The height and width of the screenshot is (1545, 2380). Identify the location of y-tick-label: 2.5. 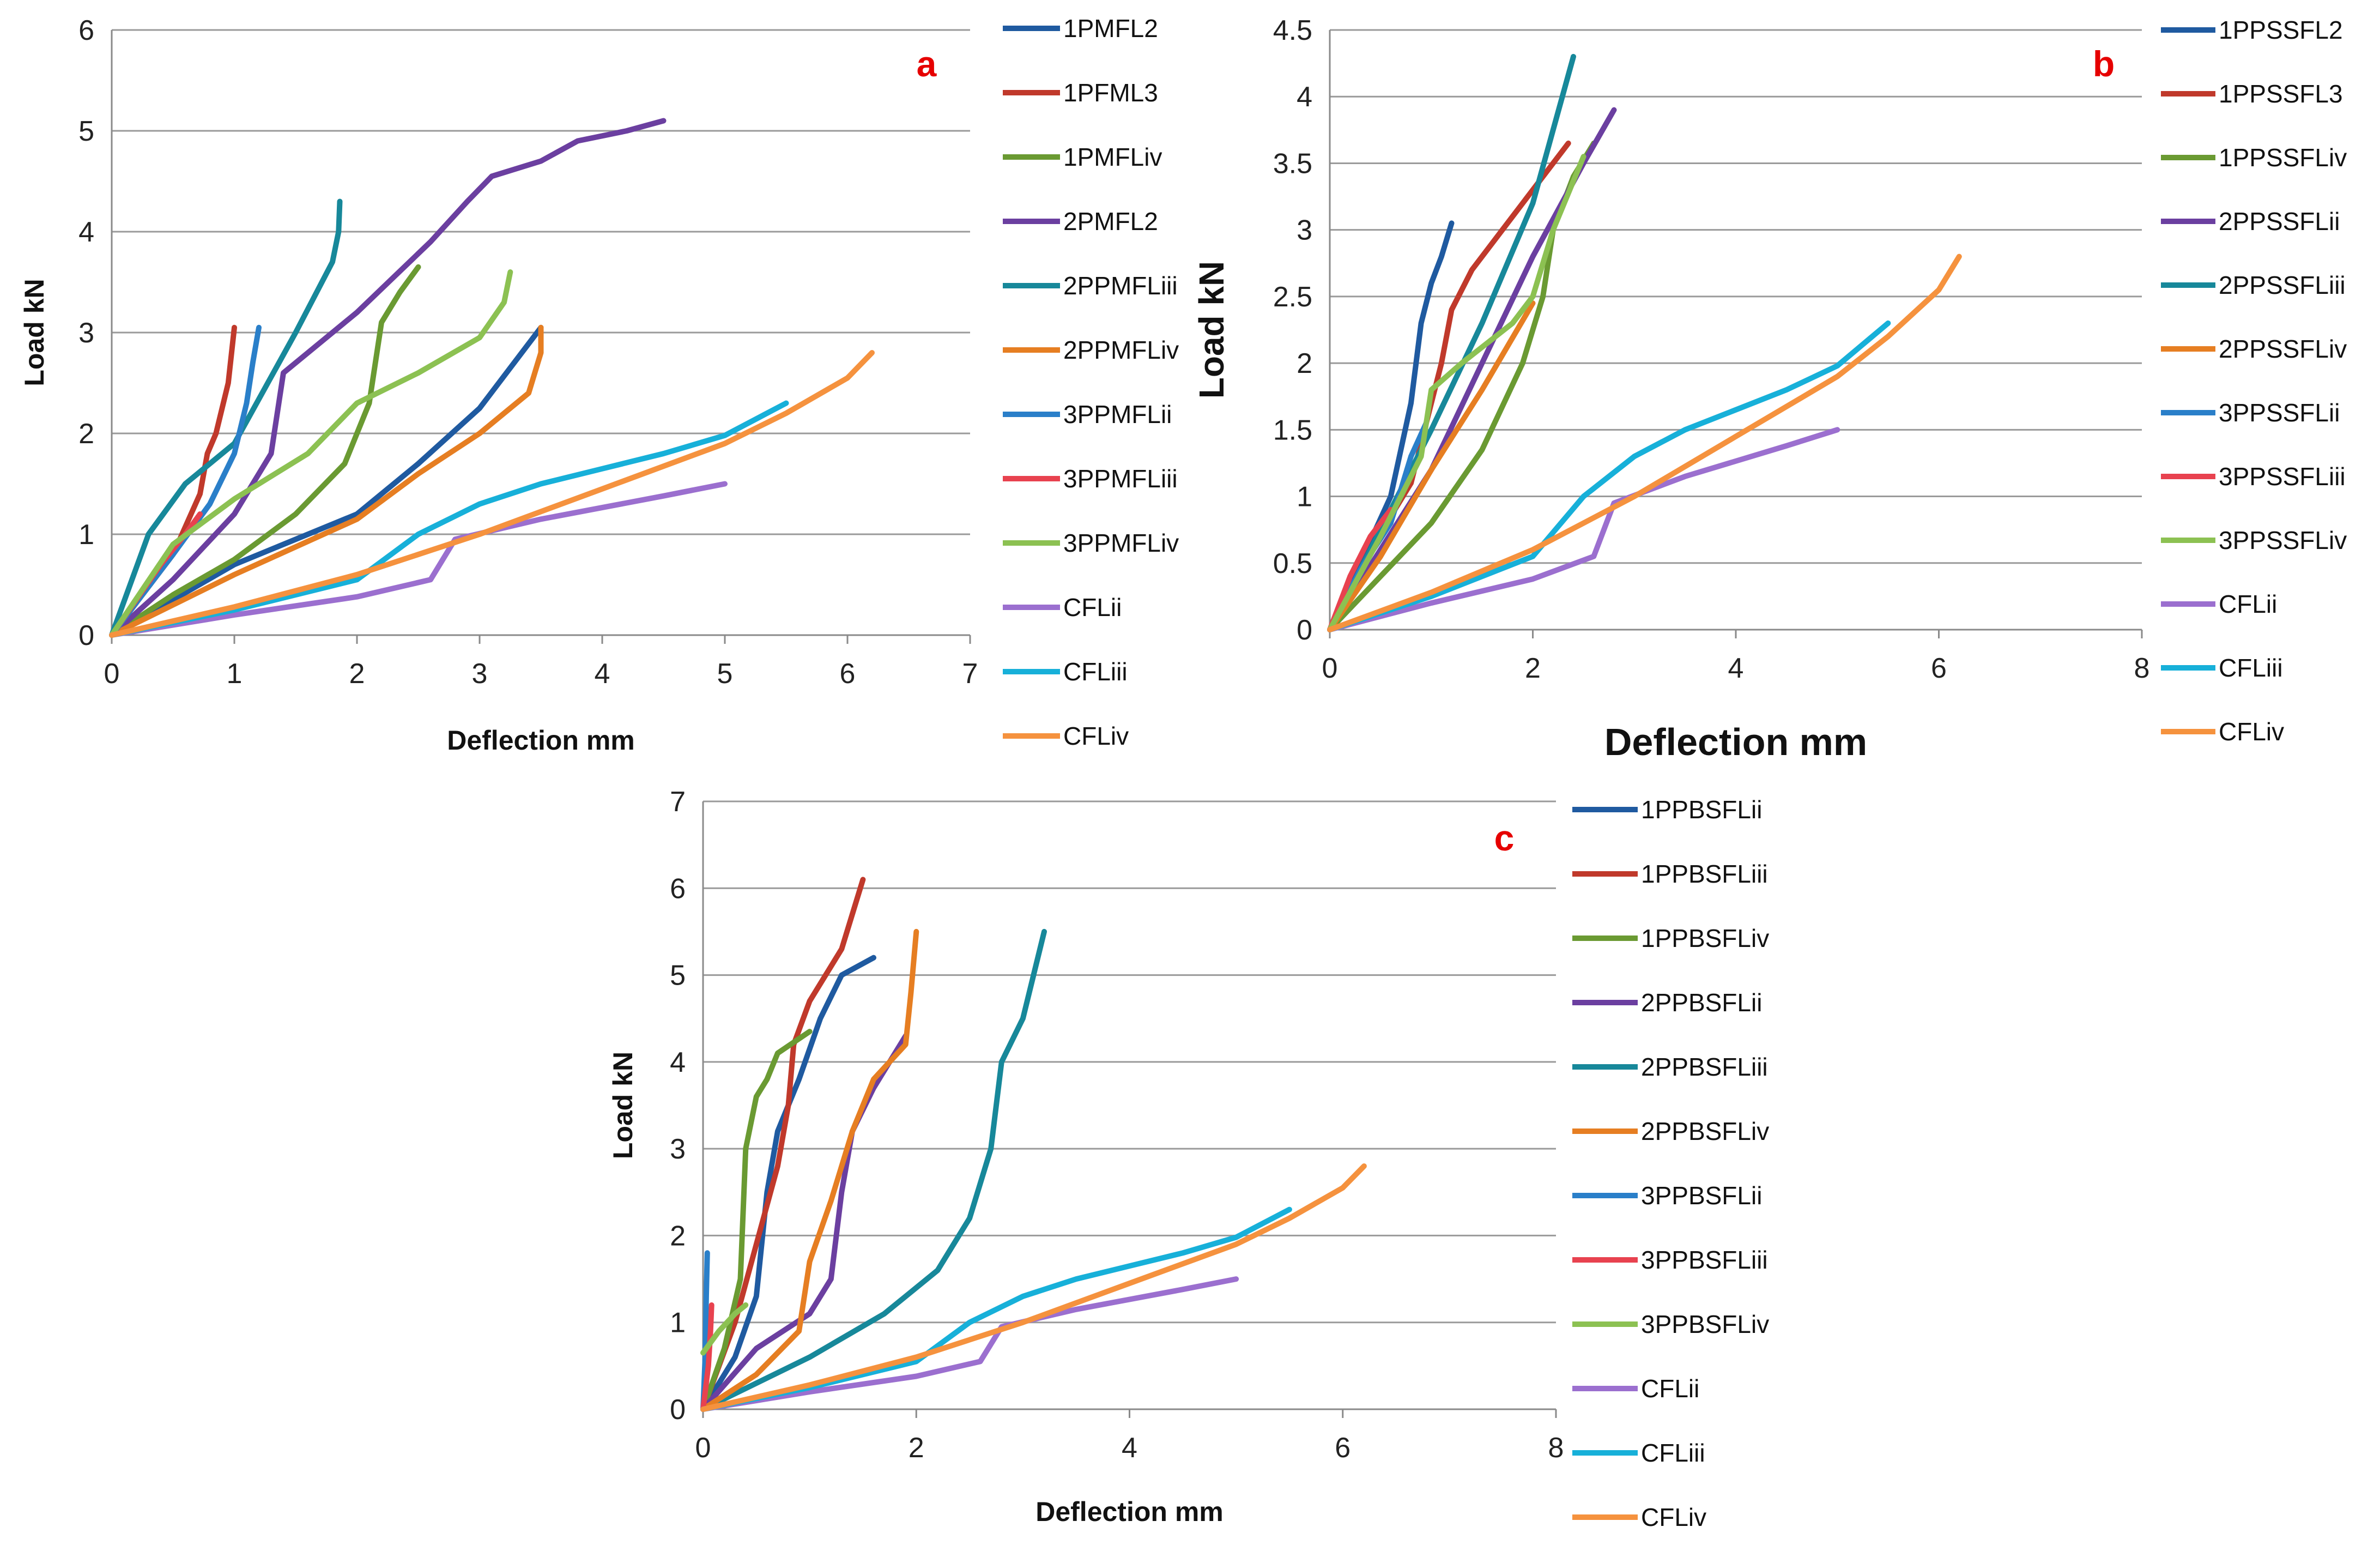
(1292, 297).